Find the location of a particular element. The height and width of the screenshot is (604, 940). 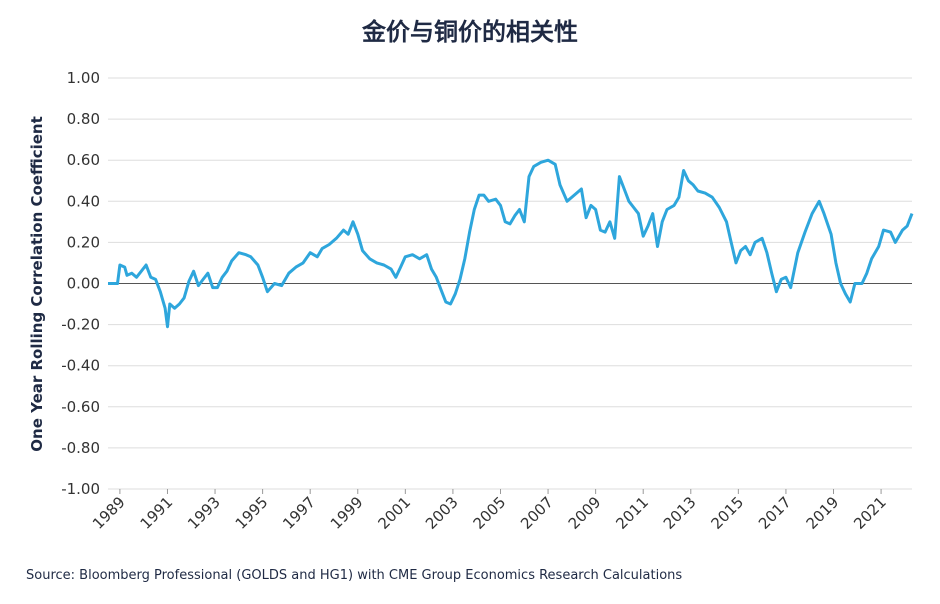

x-tick-label: 2005 is located at coordinates (490, 513).